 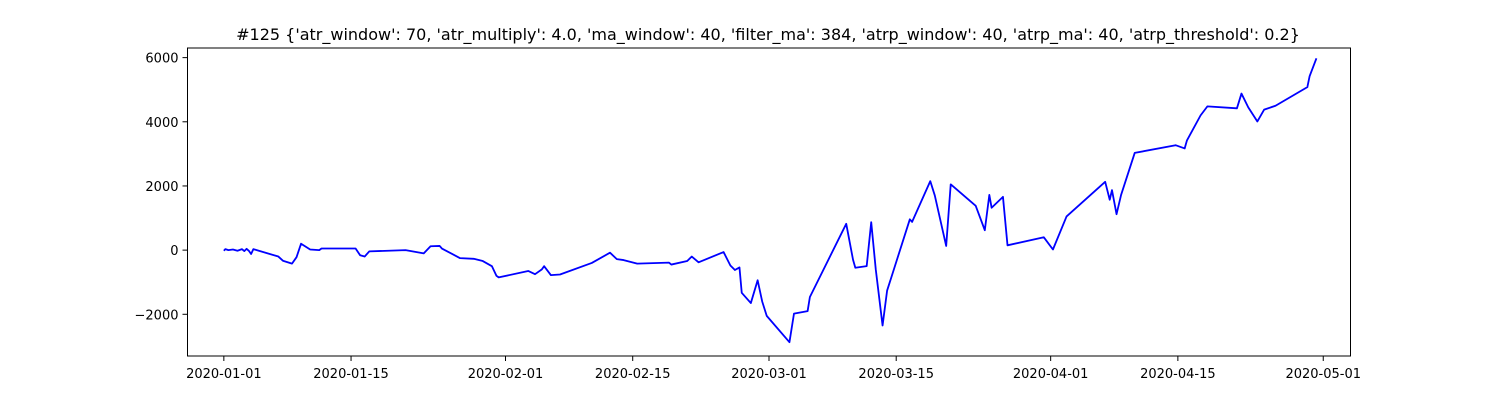 I want to click on y-tick-label: 2000, so click(x=161, y=187).